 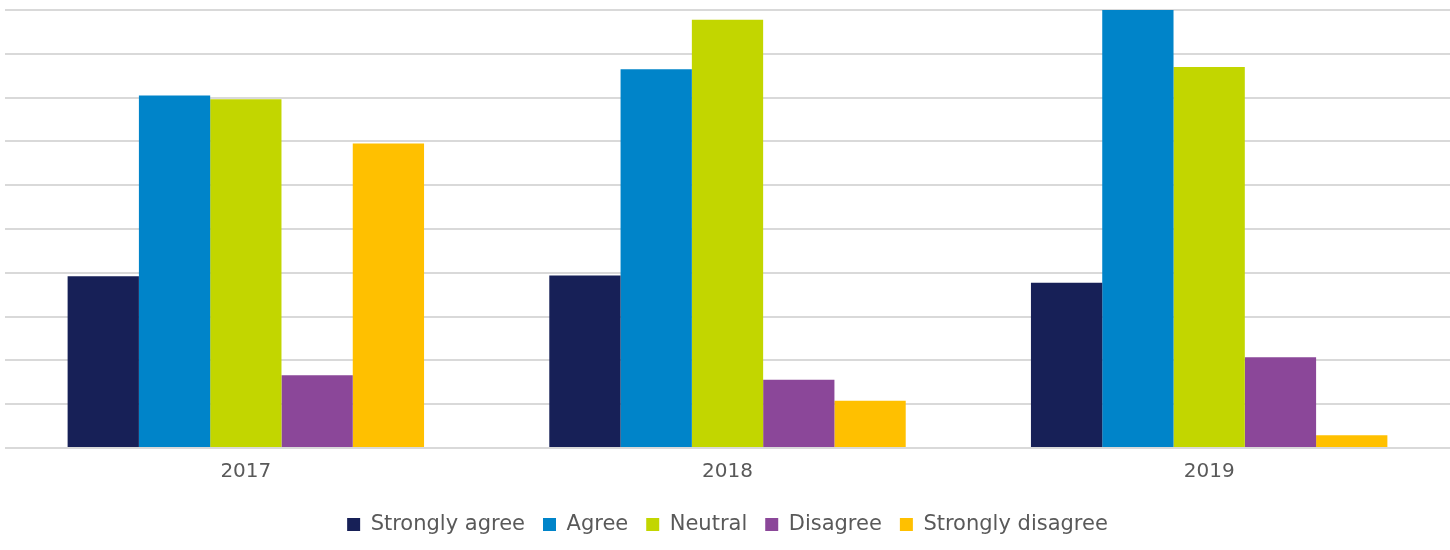 What do you see at coordinates (708, 522) in the screenshot?
I see `legend-label: Neutral` at bounding box center [708, 522].